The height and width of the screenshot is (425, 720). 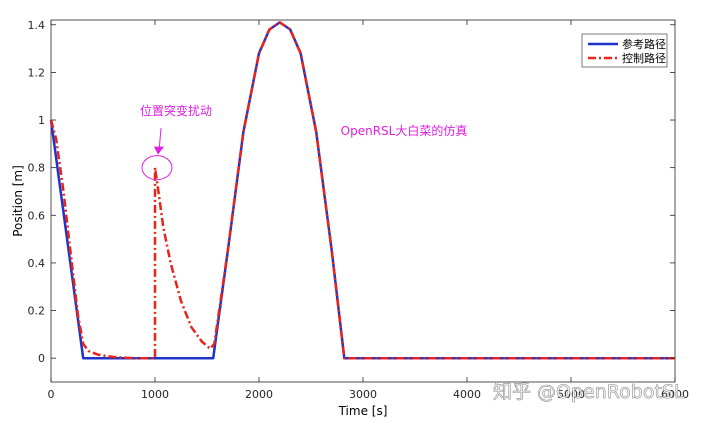 I want to click on y-tick-label: 1.4, so click(x=37, y=25).